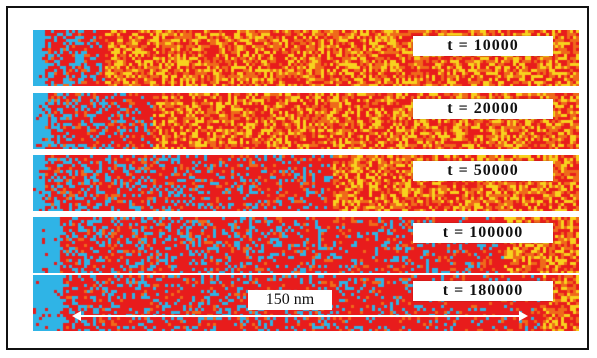 The width and height of the screenshot is (597, 358). Describe the element at coordinates (483, 233) in the screenshot. I see `time-label: t = 100000` at that location.